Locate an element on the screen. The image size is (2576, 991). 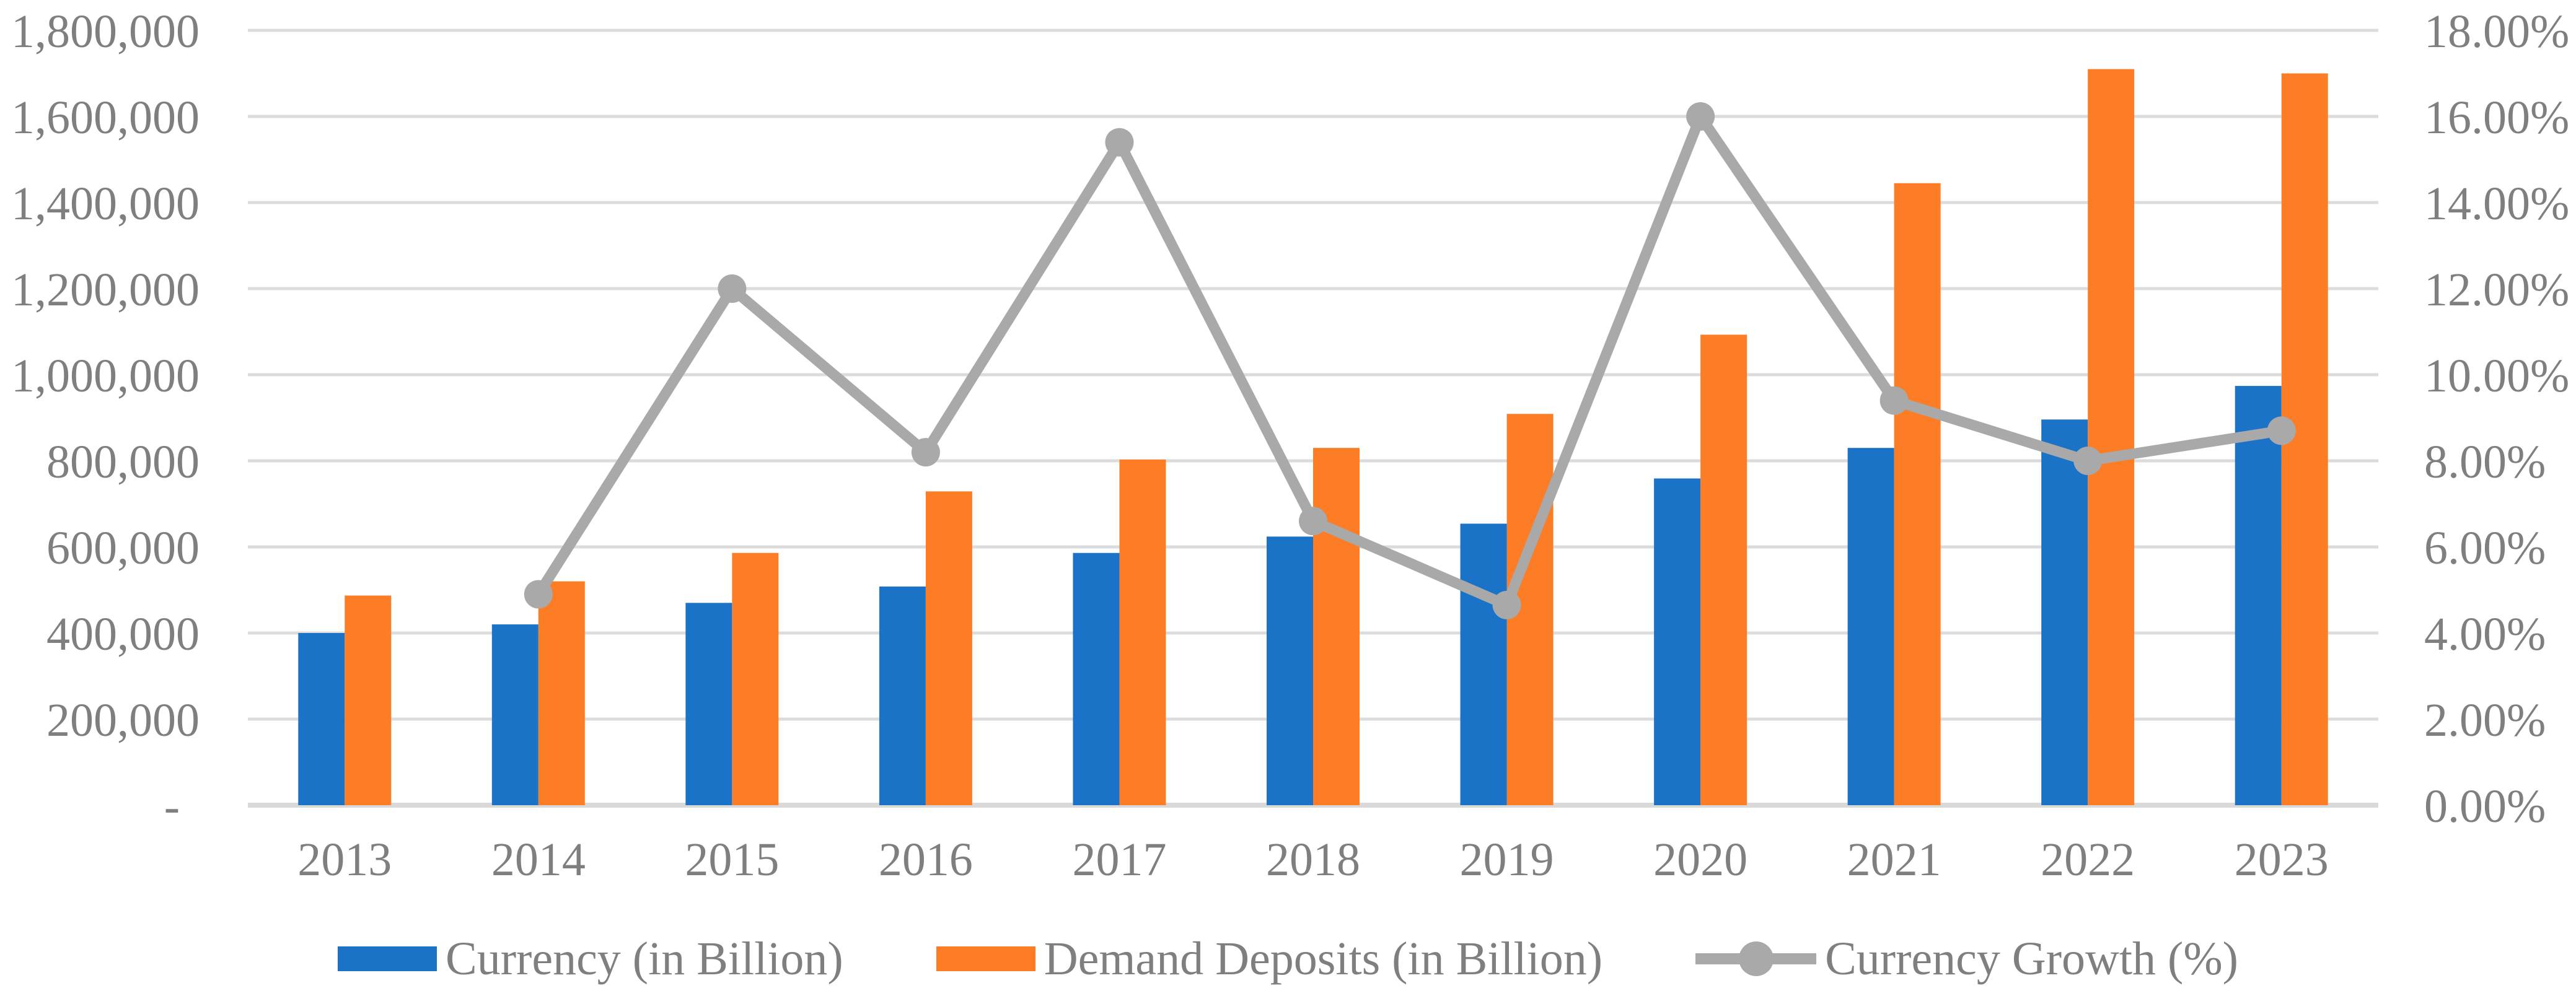
bar-demand-deposits-2022 is located at coordinates (2111, 437).